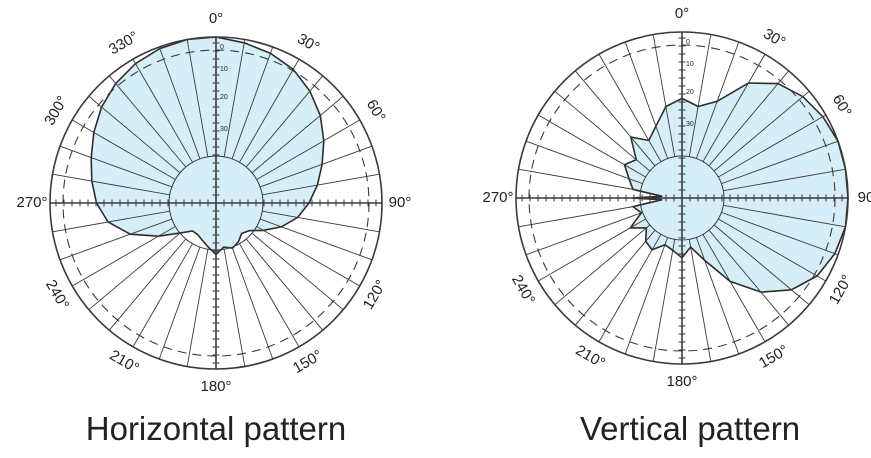 The width and height of the screenshot is (871, 458). I want to click on scale-label: 10, so click(224, 69).